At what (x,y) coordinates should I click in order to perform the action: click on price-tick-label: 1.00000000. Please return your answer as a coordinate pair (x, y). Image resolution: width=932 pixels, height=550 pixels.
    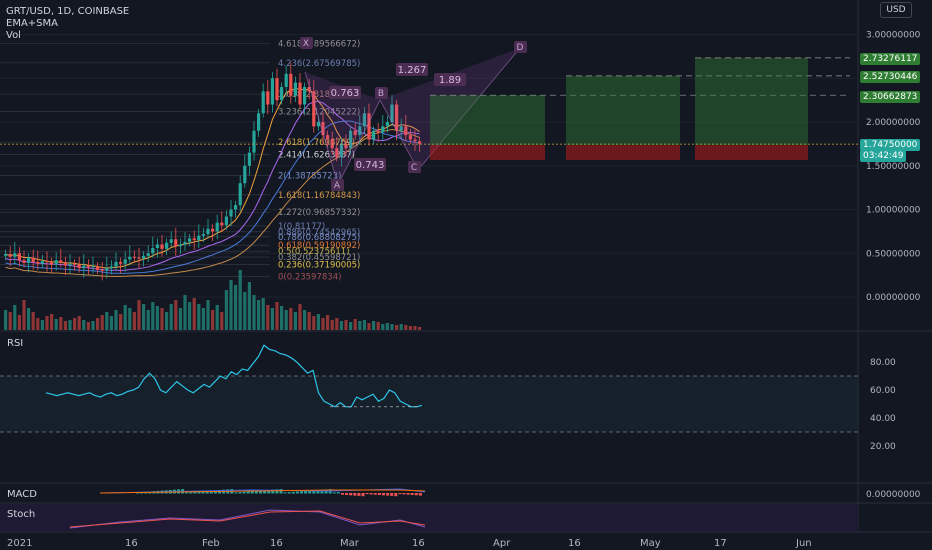
    Looking at the image, I should click on (893, 211).